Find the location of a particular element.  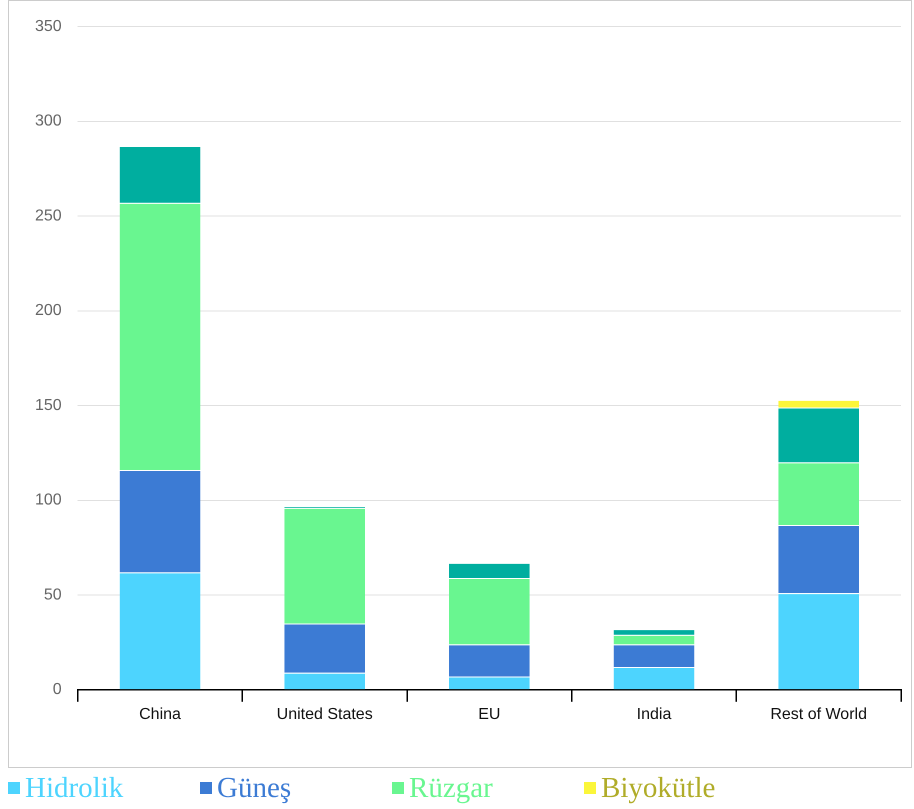

y-tick-label: 50 is located at coordinates (53, 595).